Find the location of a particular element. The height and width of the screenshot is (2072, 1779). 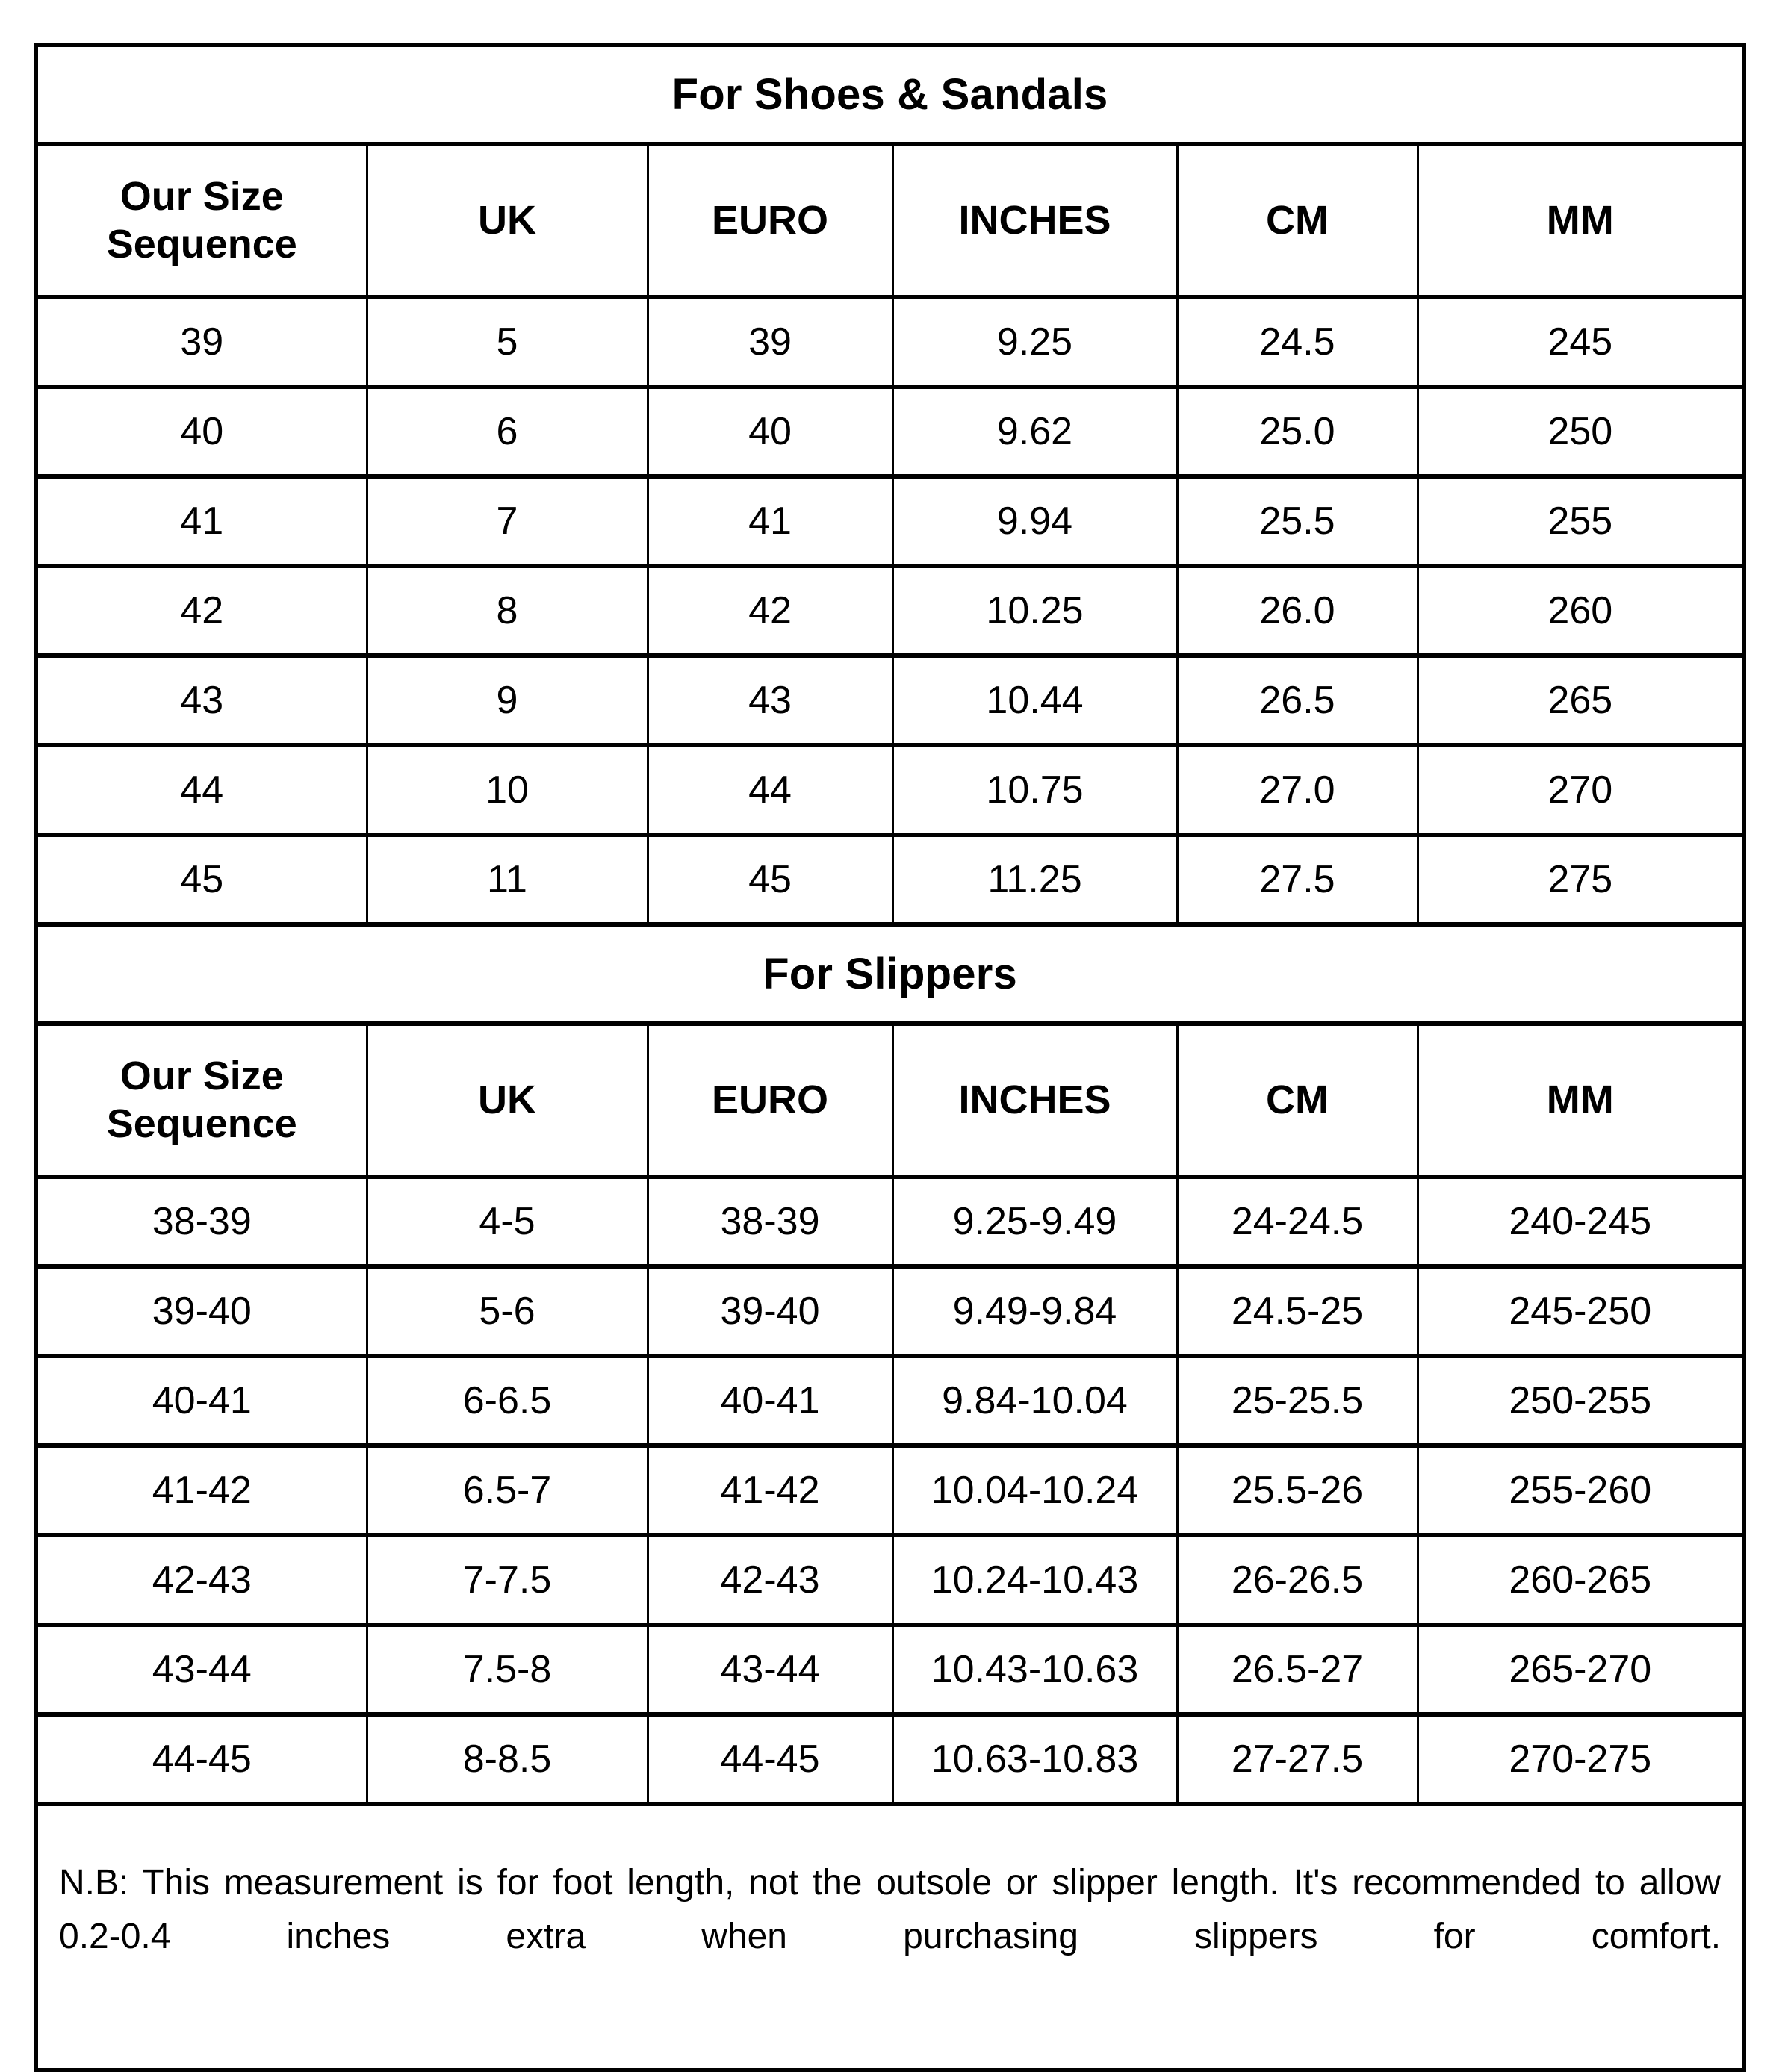

cell-inches: 10.75 is located at coordinates (1035, 789).